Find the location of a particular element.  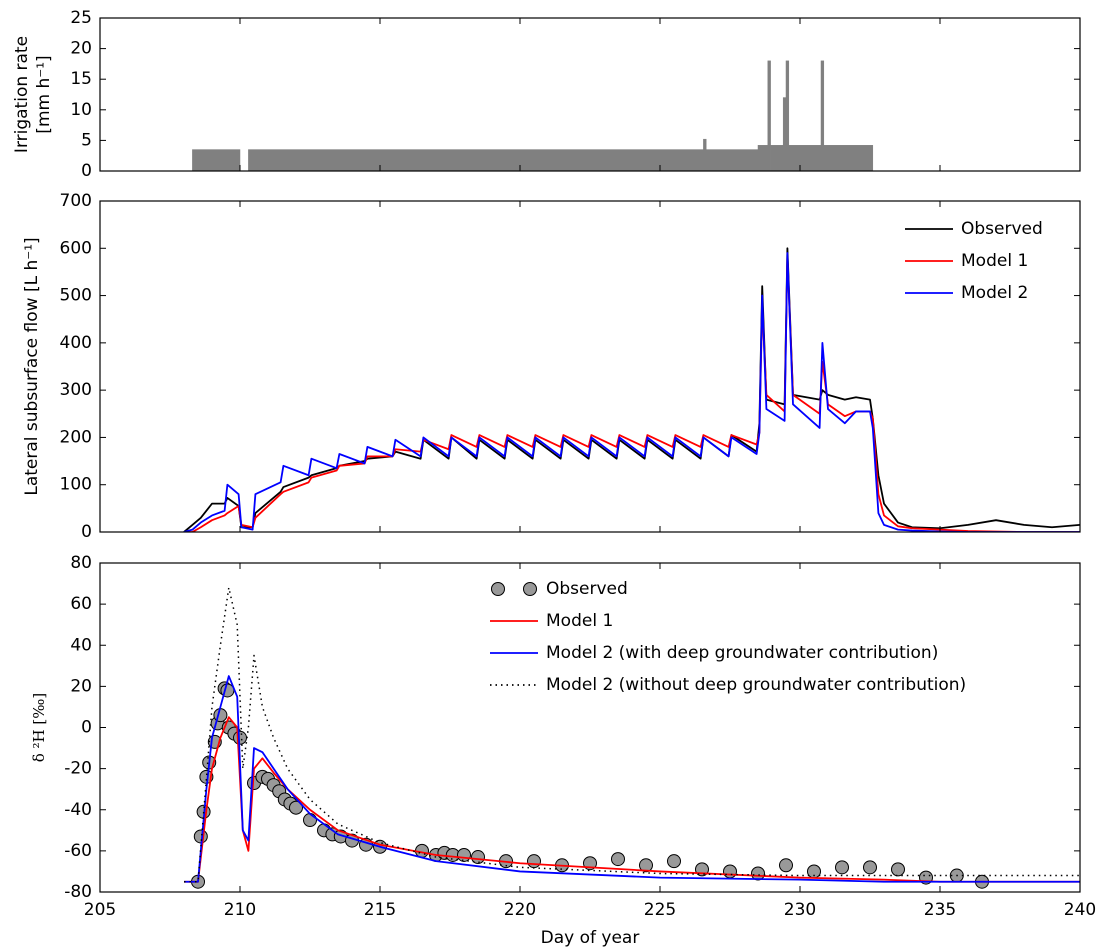

plot-area is located at coordinates (533, 115).